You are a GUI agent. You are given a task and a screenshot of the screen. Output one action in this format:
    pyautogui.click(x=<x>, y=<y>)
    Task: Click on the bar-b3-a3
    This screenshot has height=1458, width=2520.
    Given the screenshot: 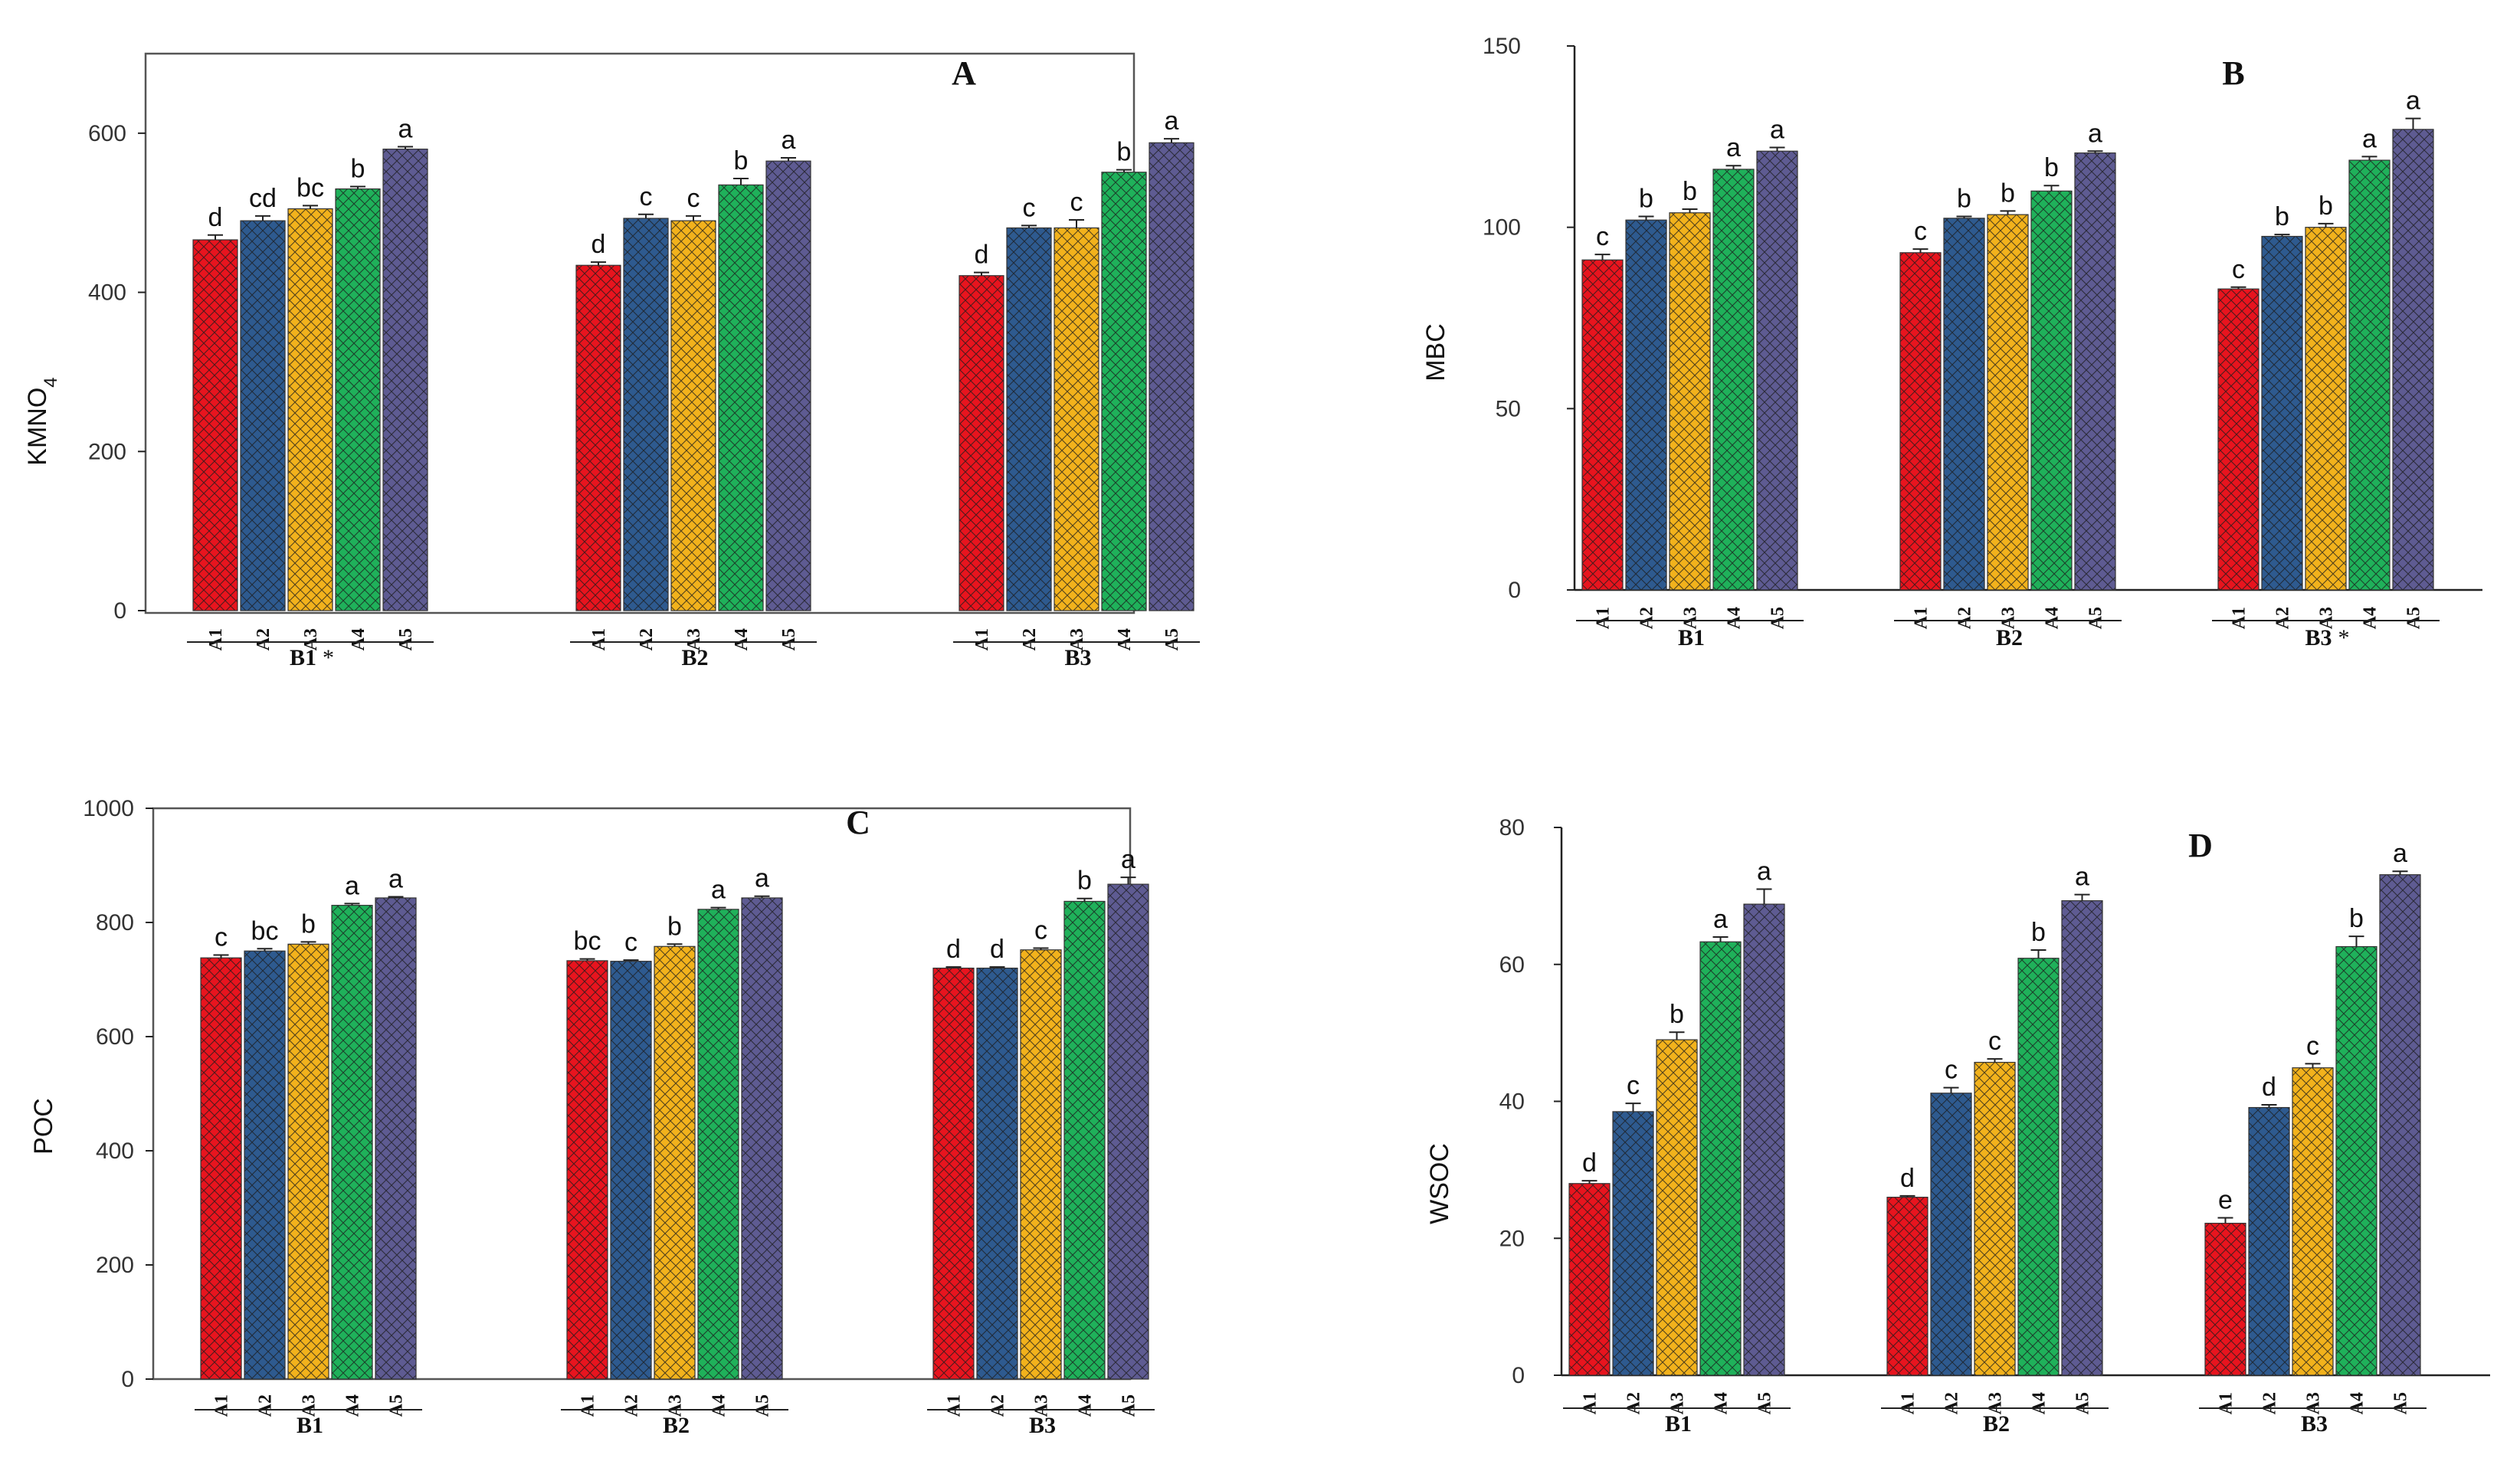 What is the action you would take?
    pyautogui.click(x=1076, y=419)
    